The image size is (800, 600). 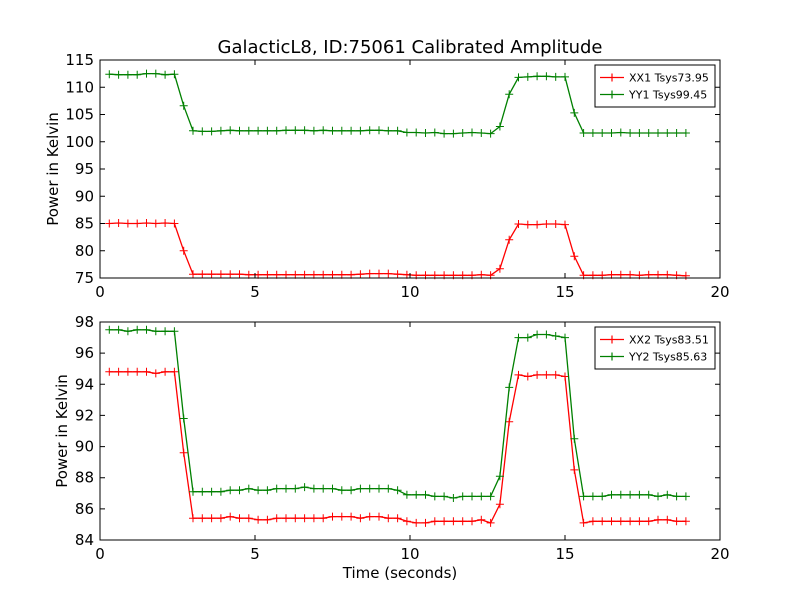 I want to click on y-tick-label: 105, so click(x=79, y=115).